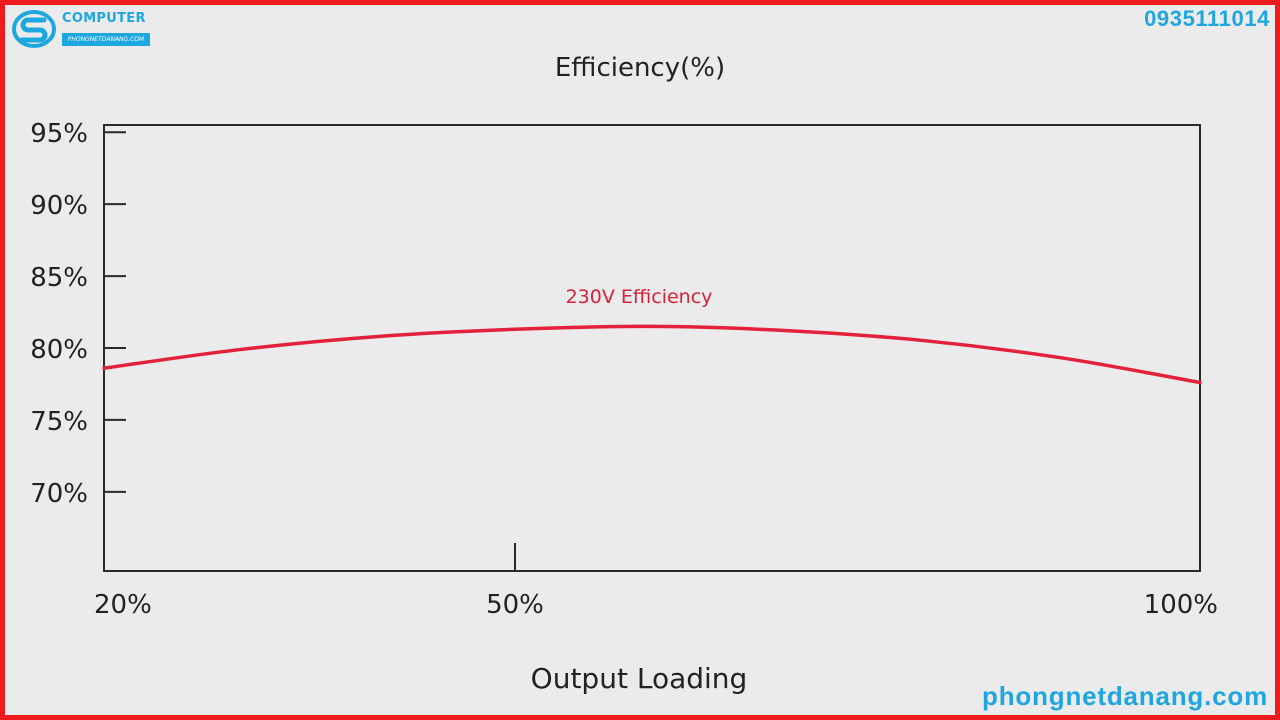  I want to click on y-tick-label: 70%, so click(59, 494).